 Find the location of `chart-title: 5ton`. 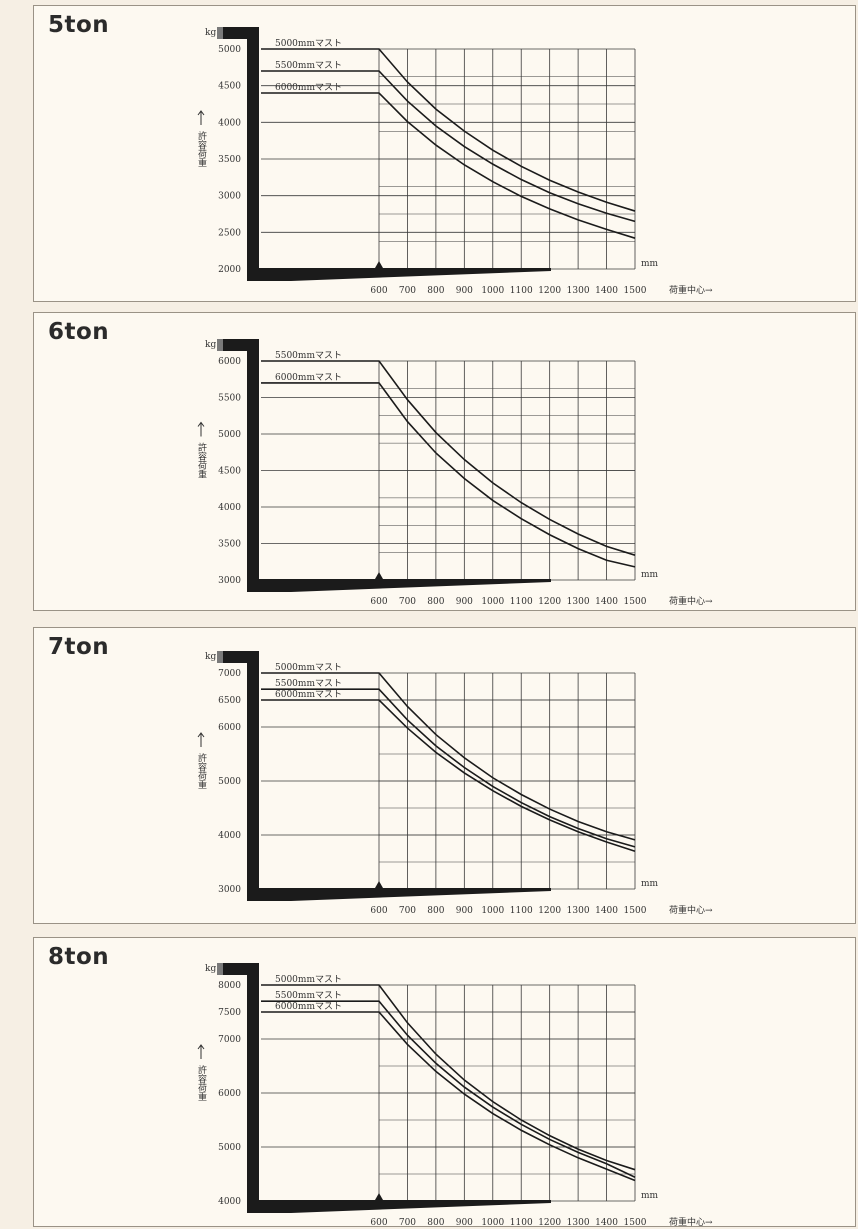

chart-title: 5ton is located at coordinates (79, 25).